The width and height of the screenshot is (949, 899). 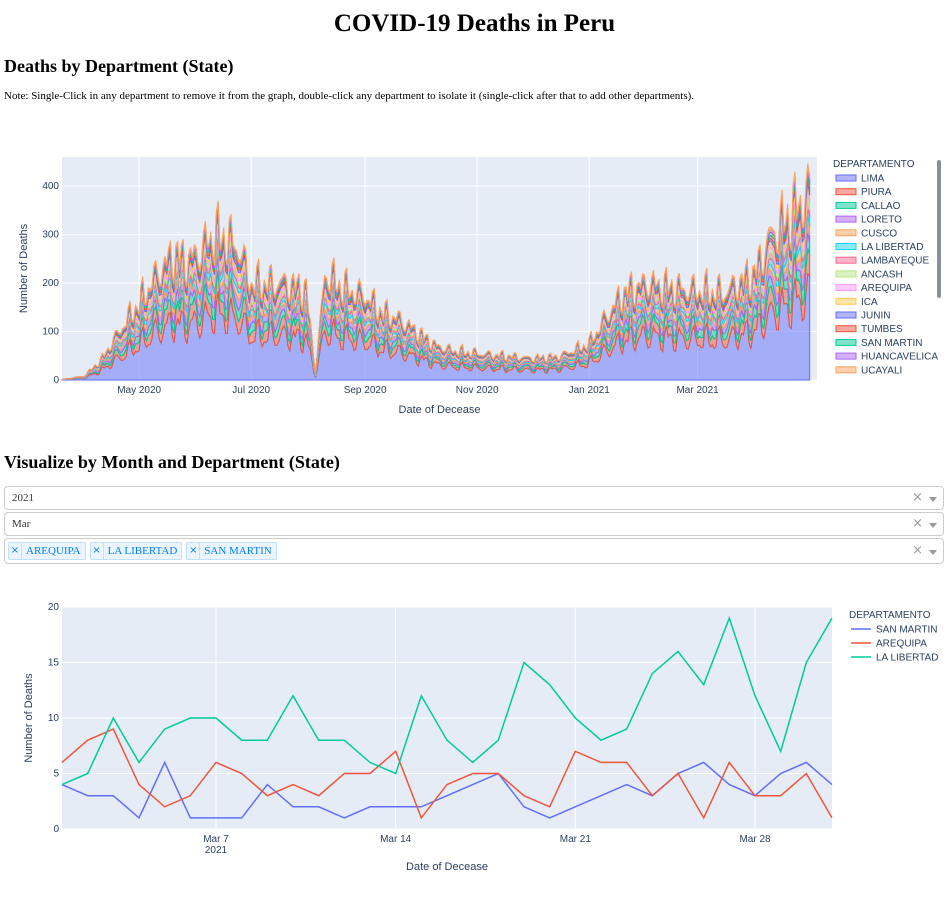 I want to click on legend-item: HUANCAVELICA, so click(x=899, y=357).